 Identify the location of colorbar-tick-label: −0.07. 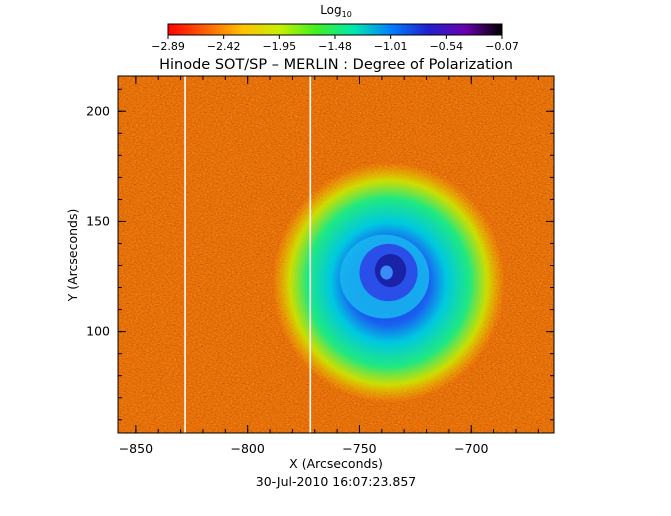
(502, 46).